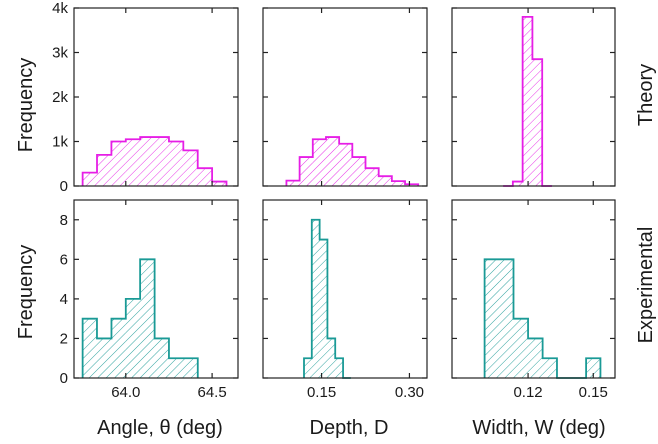  I want to click on frame-experimental-depth, so click(345, 289).